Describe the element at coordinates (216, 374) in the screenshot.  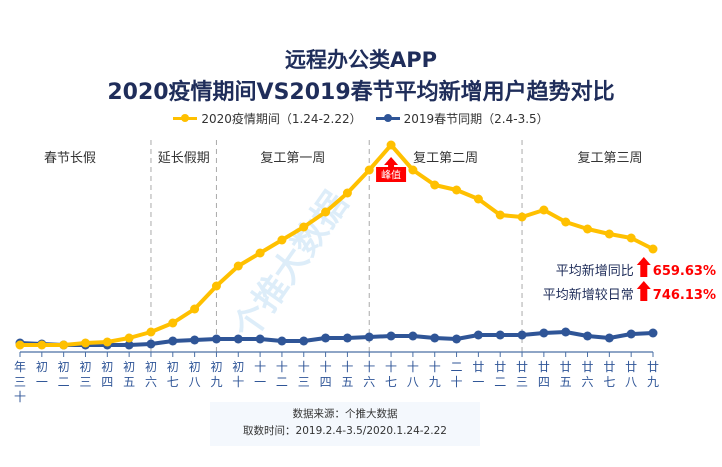
I see `x-tick-label: 初九` at that location.